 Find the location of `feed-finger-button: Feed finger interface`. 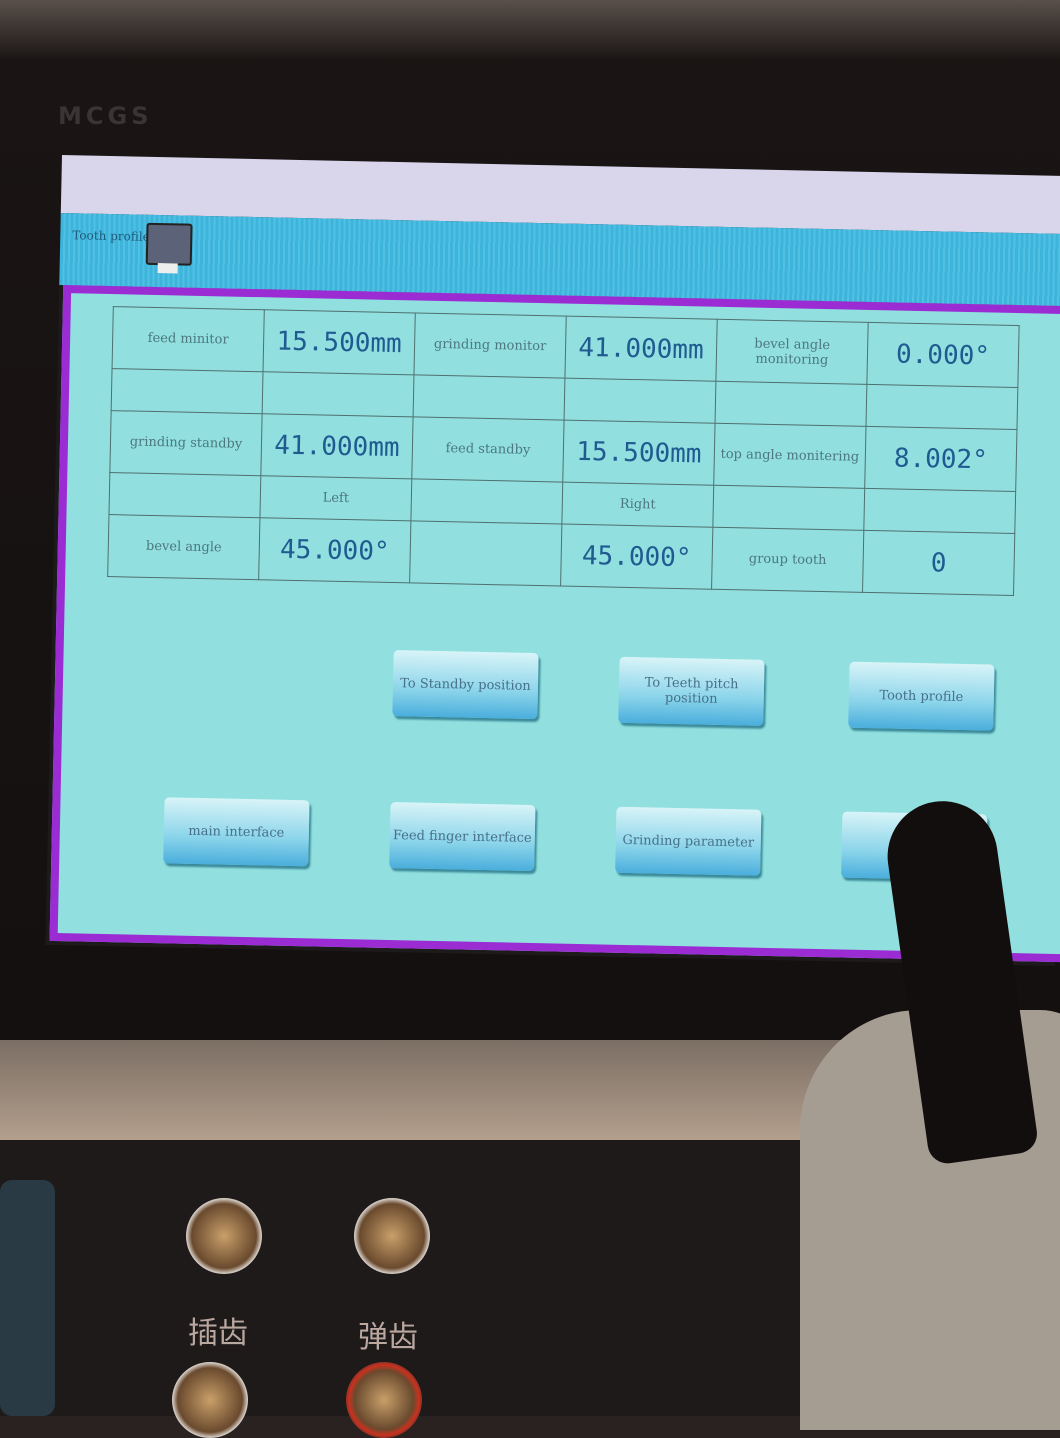

feed-finger-button: Feed finger interface is located at coordinates (462, 837).